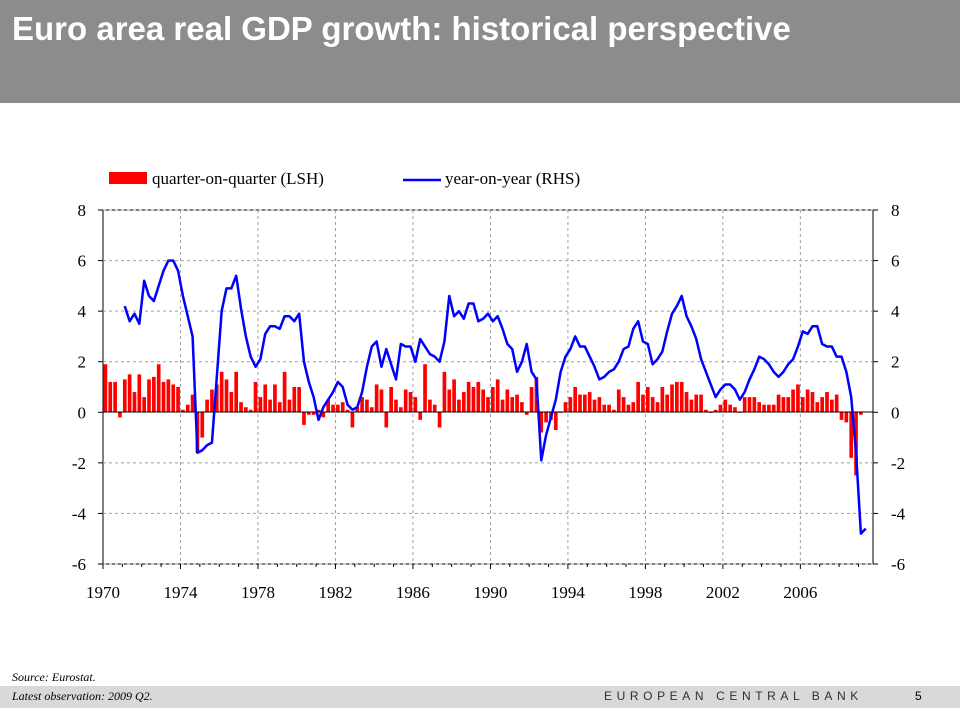  I want to click on y-tick-label-left: 0, so click(82, 412).